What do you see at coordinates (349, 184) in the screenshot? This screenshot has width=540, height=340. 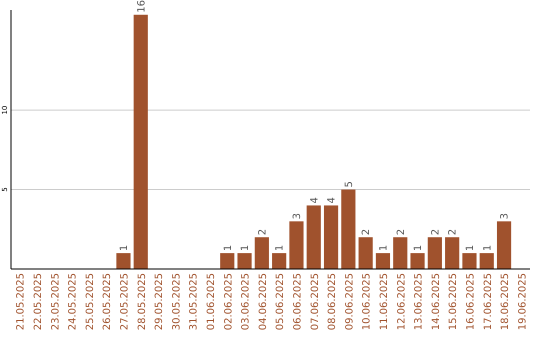 I see `data-label: 5` at bounding box center [349, 184].